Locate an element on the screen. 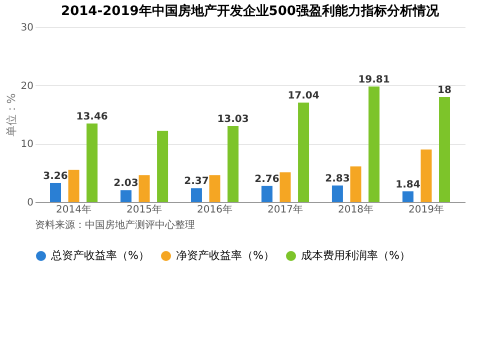 This screenshot has width=500, height=362. legend-label: 总资产收益率（%） is located at coordinates (100, 255).